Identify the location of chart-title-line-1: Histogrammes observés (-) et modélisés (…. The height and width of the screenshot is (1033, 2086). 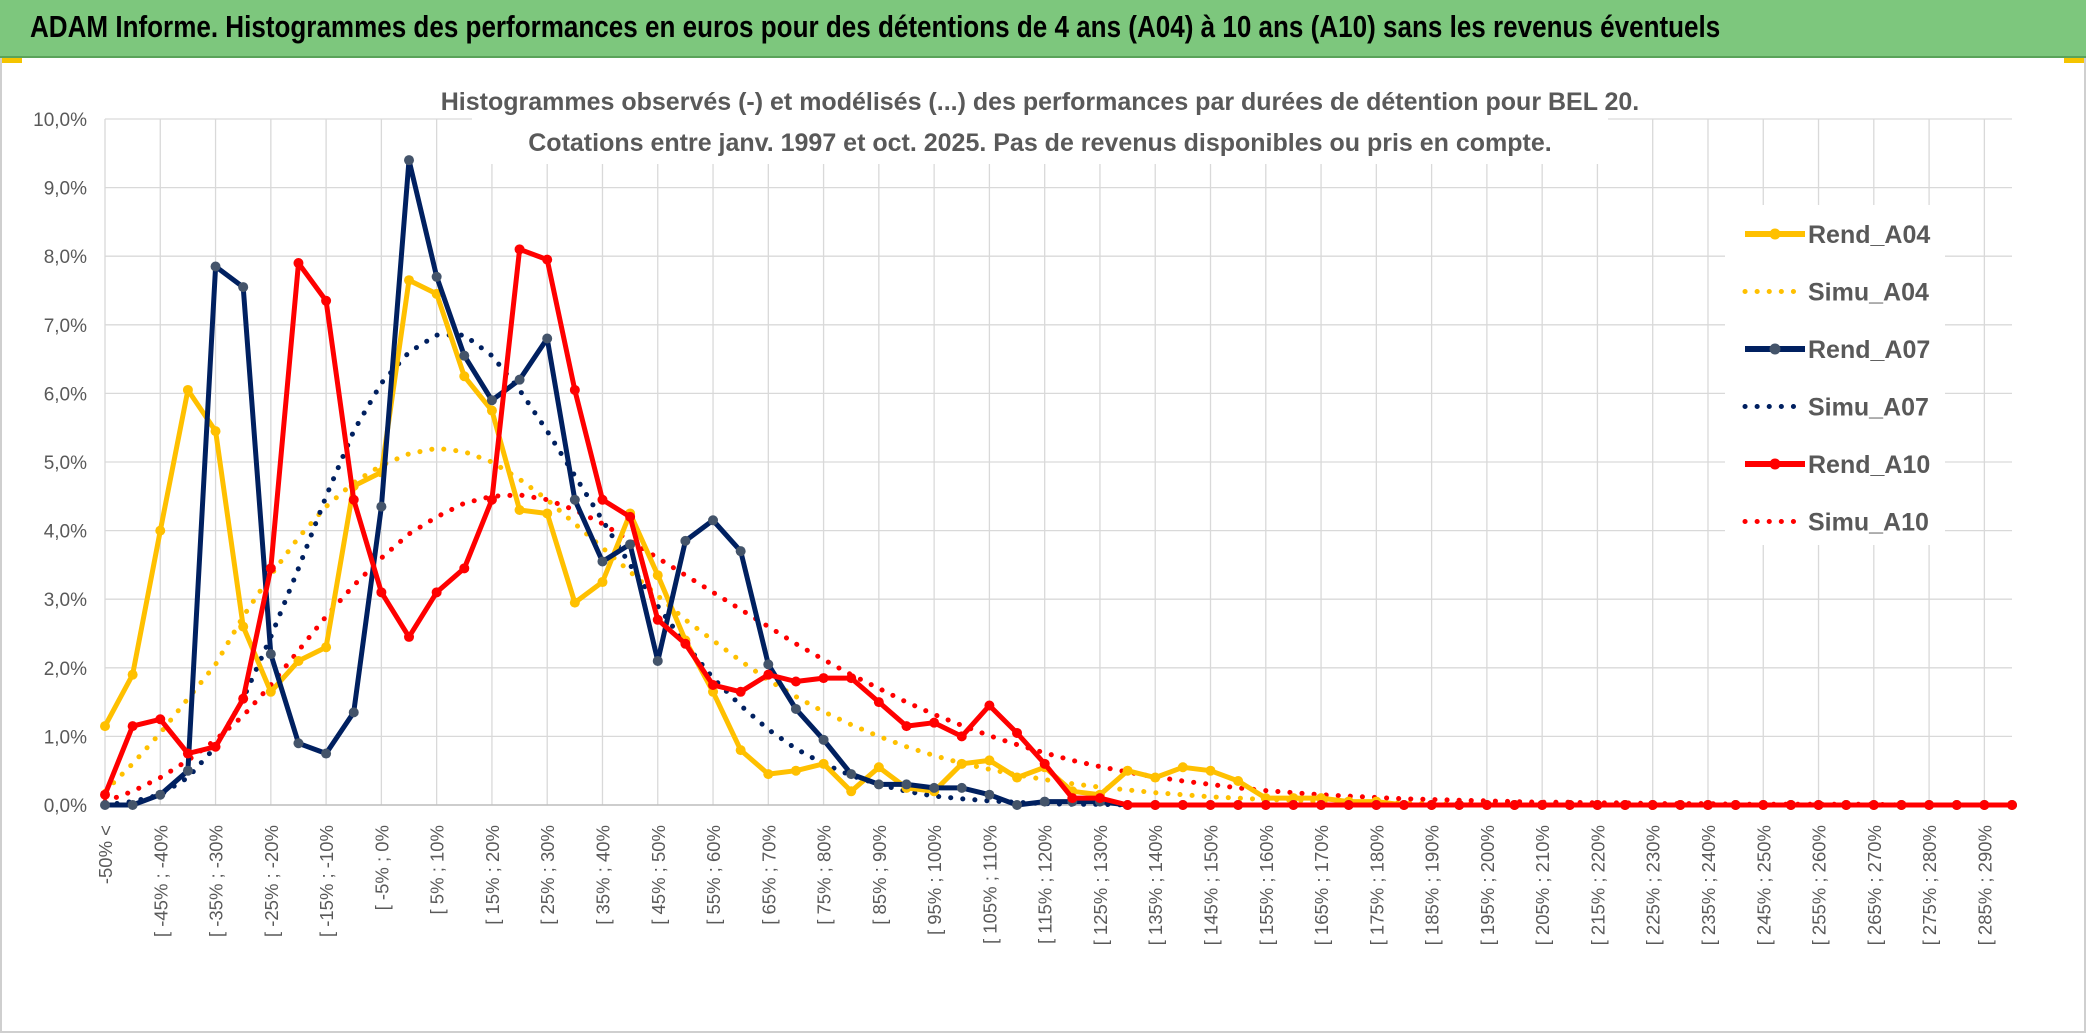
(1040, 102).